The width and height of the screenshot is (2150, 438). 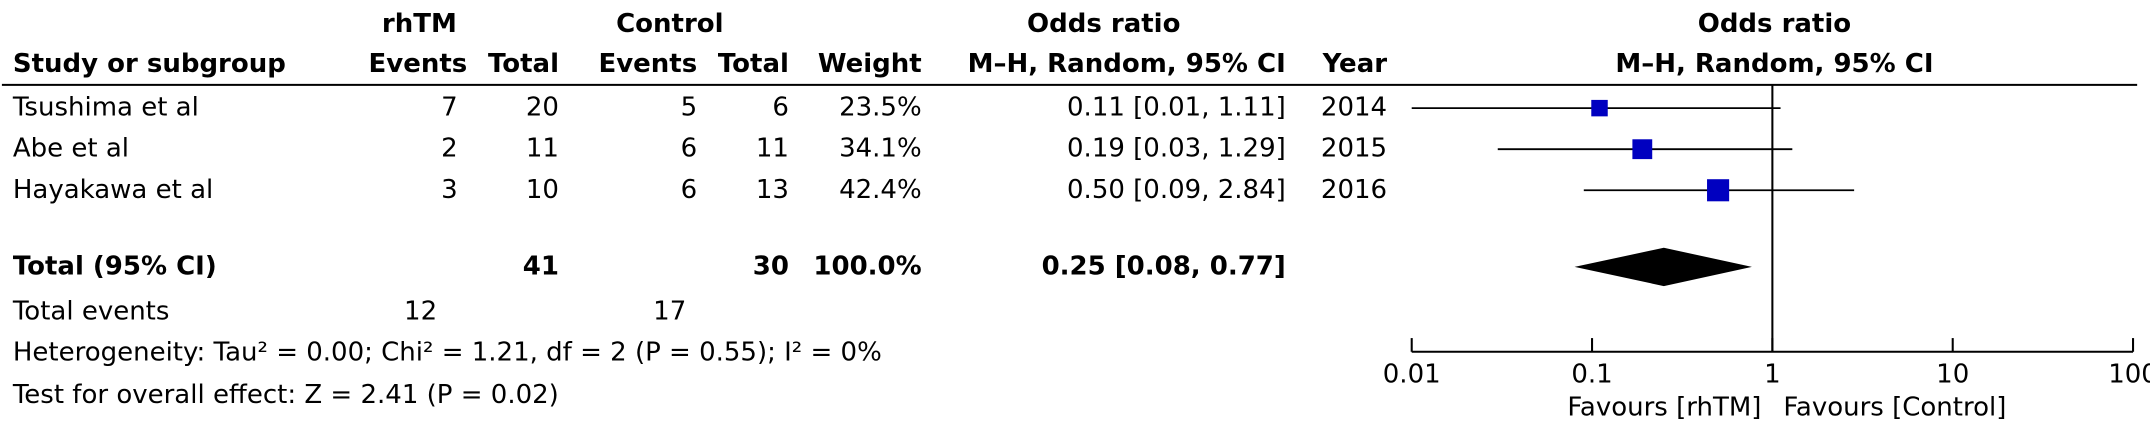 What do you see at coordinates (1127, 64) in the screenshot?
I see `method-header: M–H, Random, 95% CI` at bounding box center [1127, 64].